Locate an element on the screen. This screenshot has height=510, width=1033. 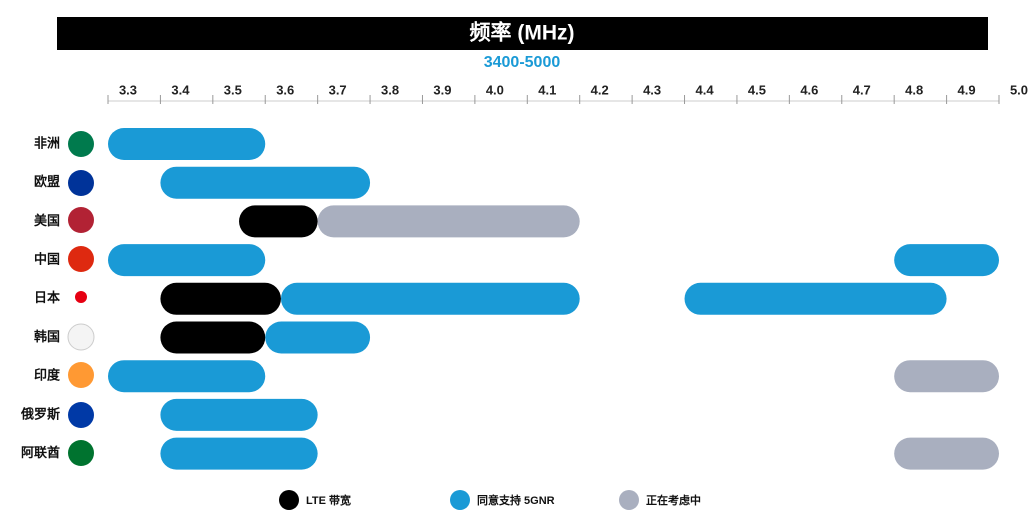
x-tick-label: 3.5 is located at coordinates (233, 89).